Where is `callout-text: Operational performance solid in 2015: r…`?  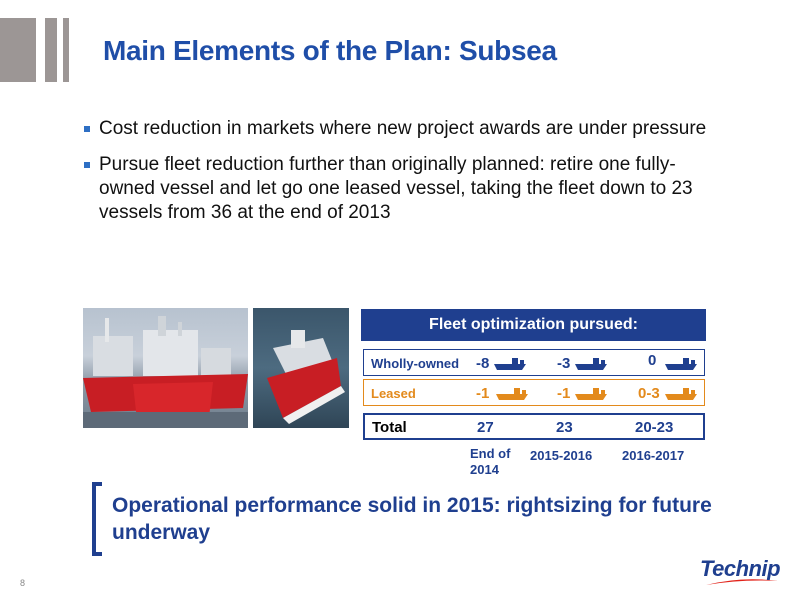 callout-text: Operational performance solid in 2015: r… is located at coordinates (412, 519).